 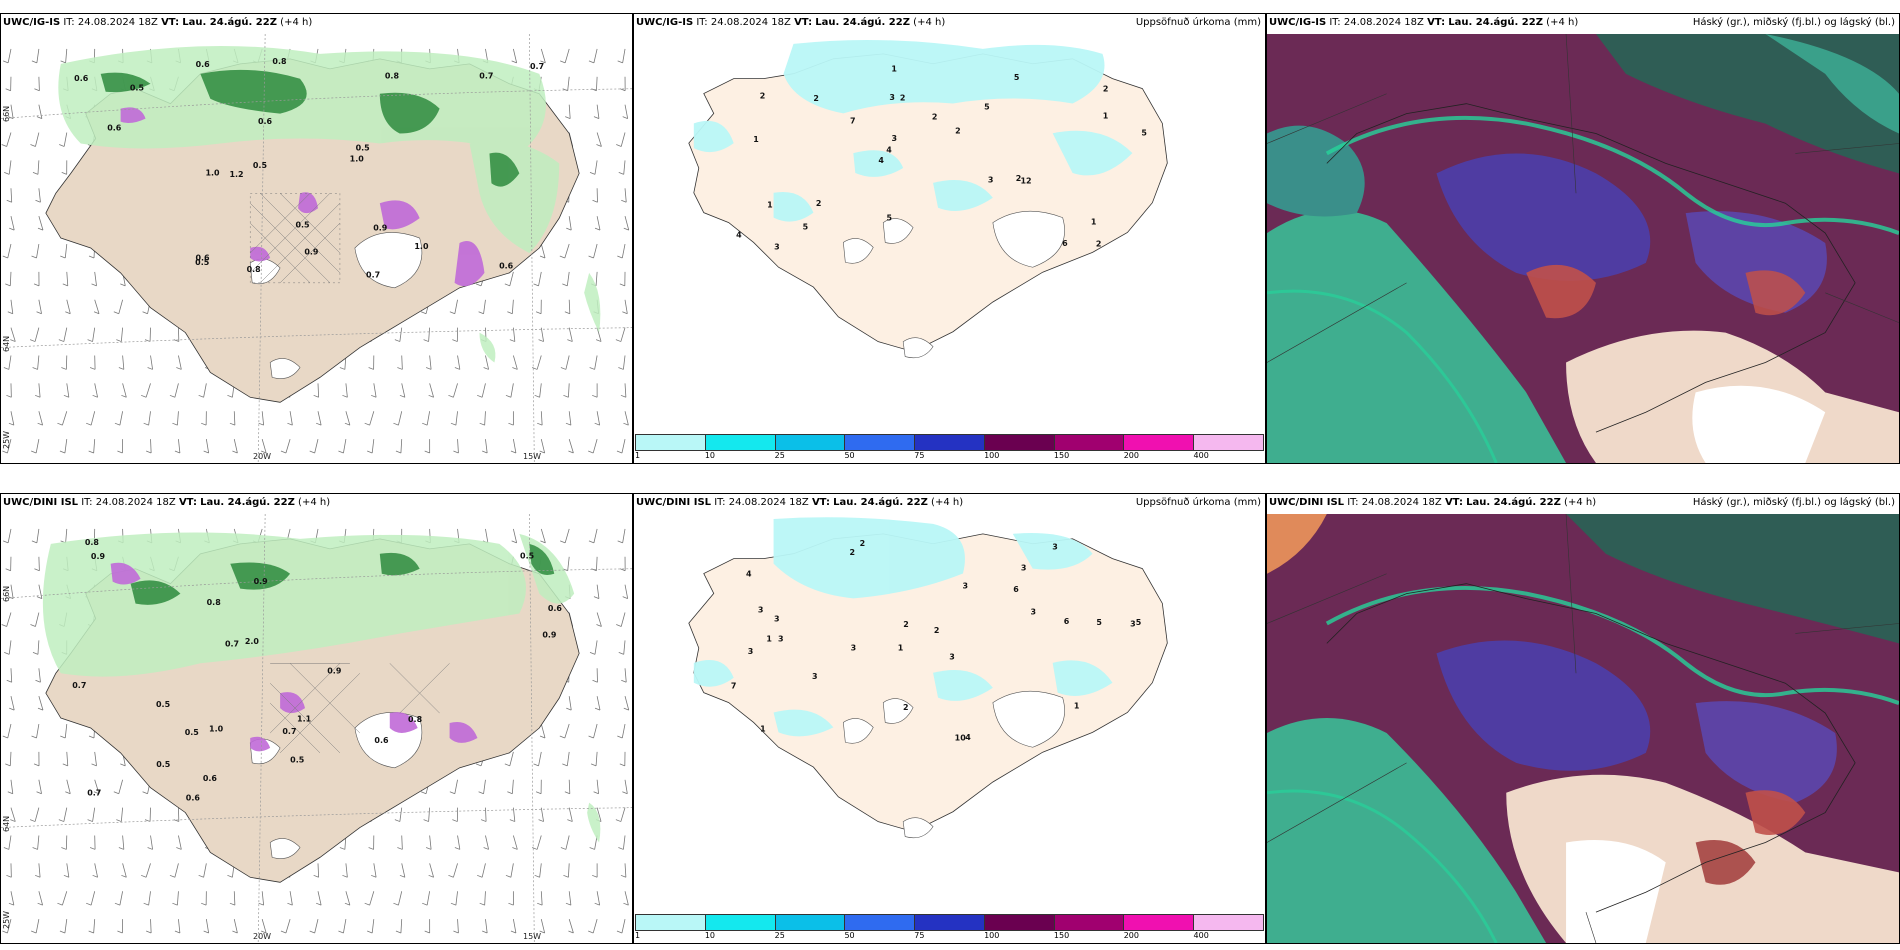 What do you see at coordinates (674, 502) in the screenshot?
I see `model-name: UWC/DINI ISL` at bounding box center [674, 502].